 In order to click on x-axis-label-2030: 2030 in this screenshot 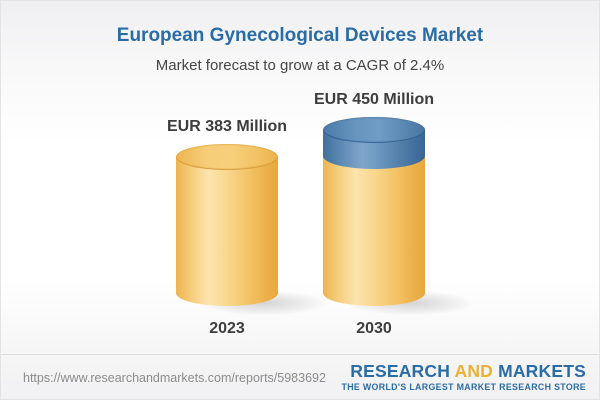, I will do `click(374, 328)`.